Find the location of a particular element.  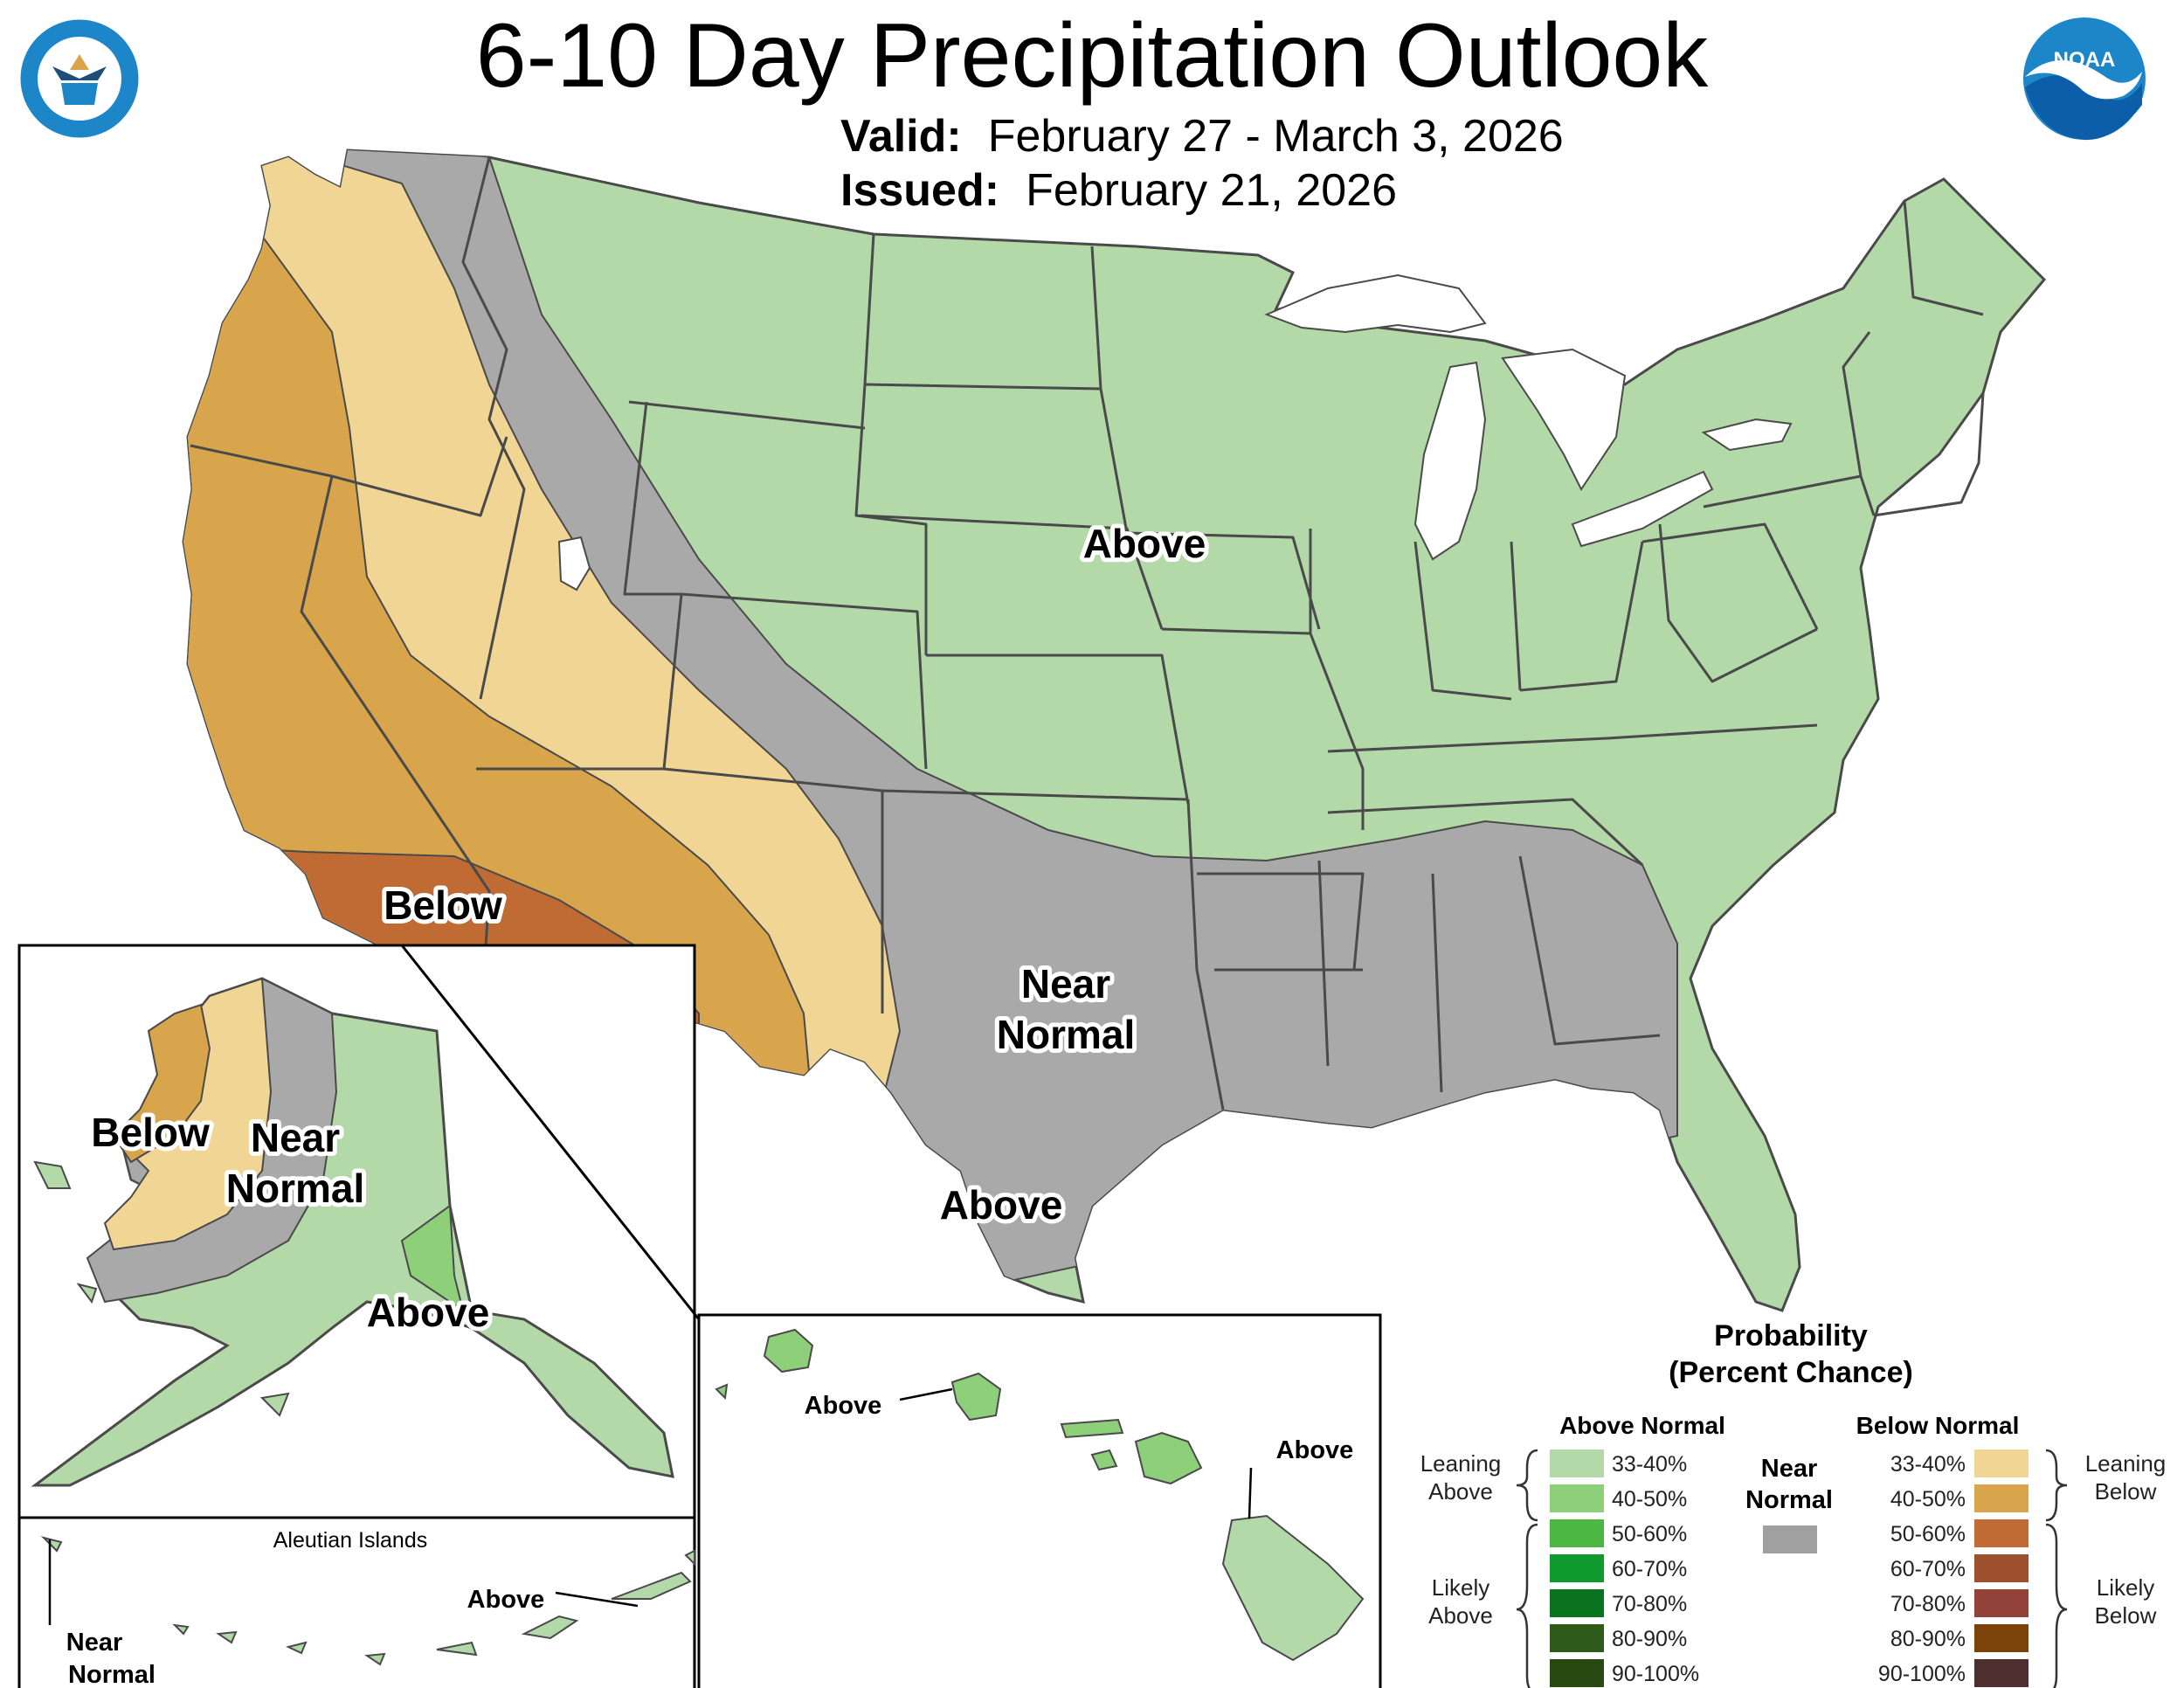

alaska-below-label: Below is located at coordinates (150, 1132).